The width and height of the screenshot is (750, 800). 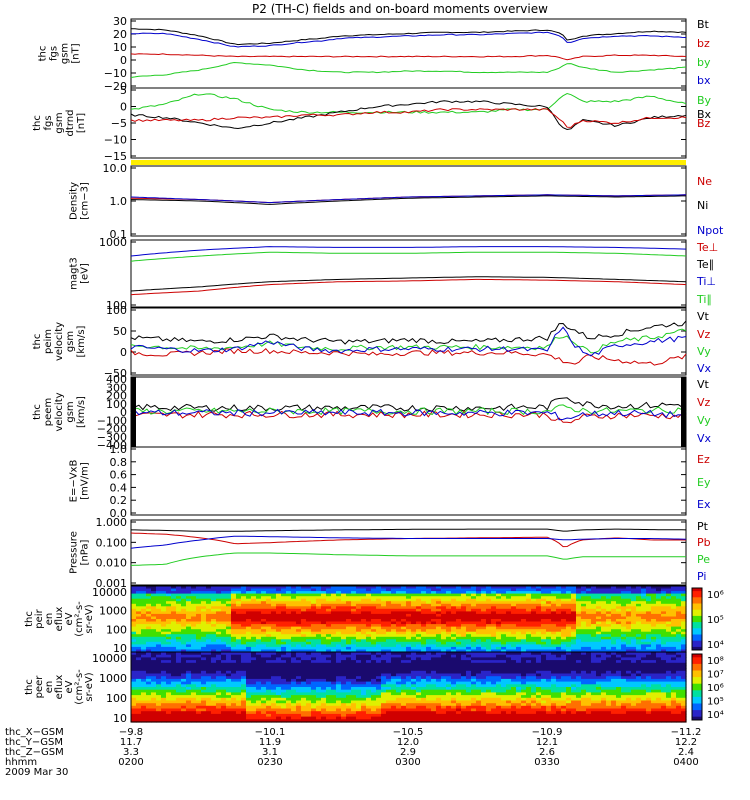 I want to click on plot-frame, so click(x=408, y=341).